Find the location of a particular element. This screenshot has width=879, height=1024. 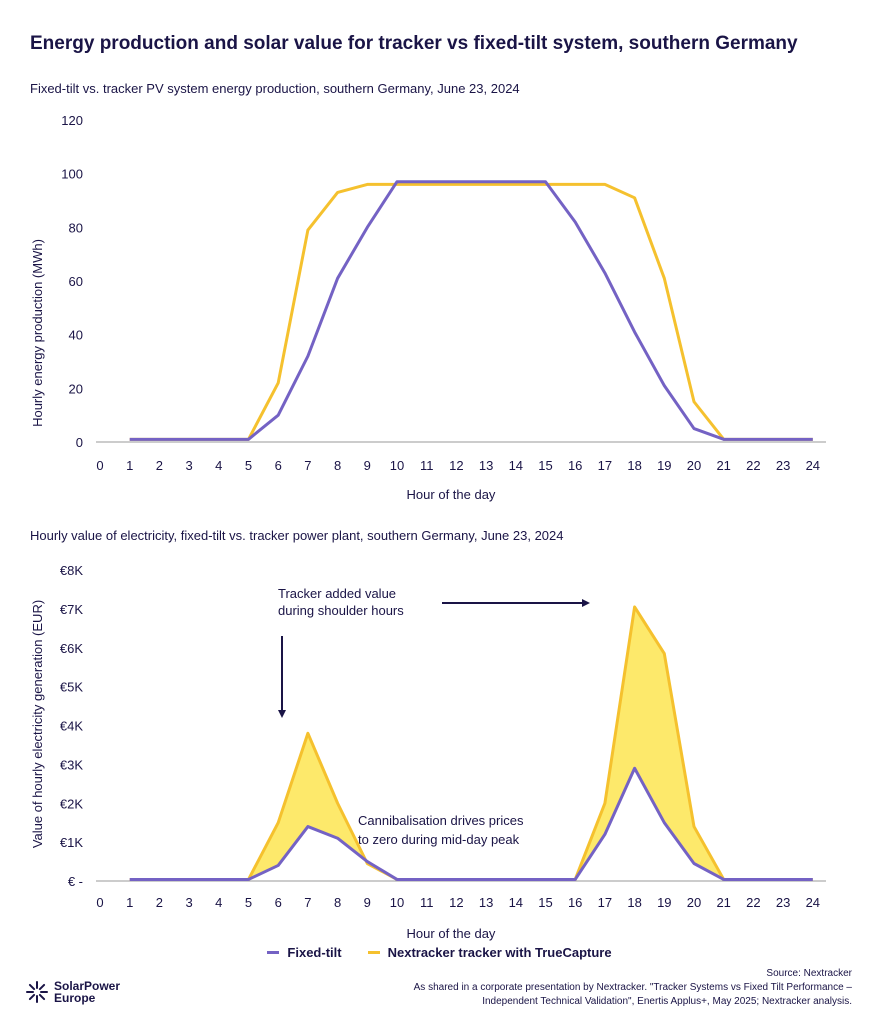

legend-swatch-tracker is located at coordinates (373, 952).